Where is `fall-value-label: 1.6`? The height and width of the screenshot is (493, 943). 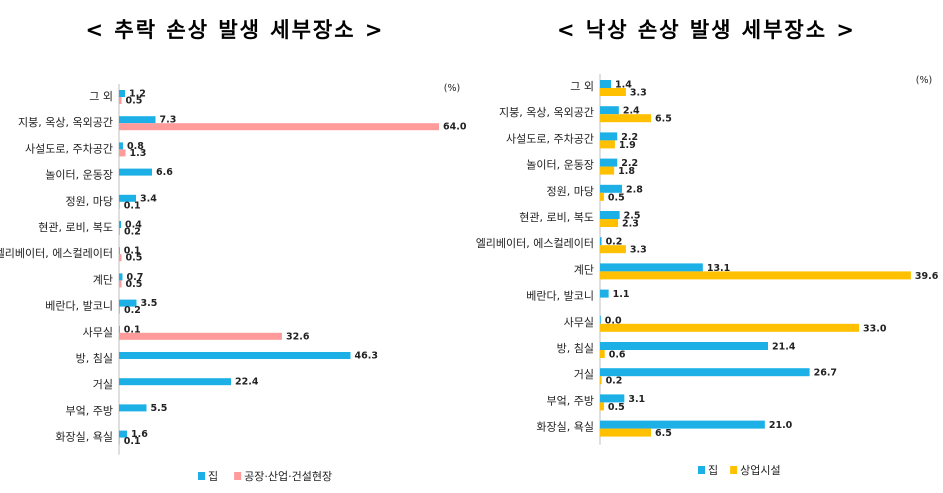
fall-value-label: 1.6 is located at coordinates (139, 434).